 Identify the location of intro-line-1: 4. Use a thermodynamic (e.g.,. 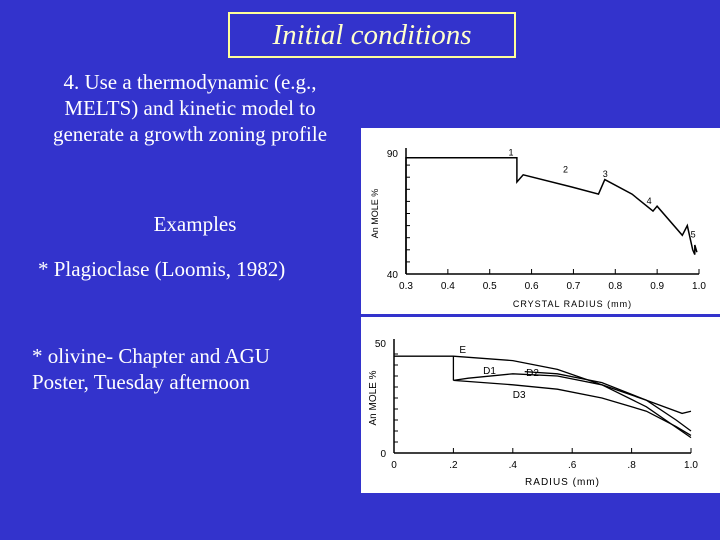
(190, 82).